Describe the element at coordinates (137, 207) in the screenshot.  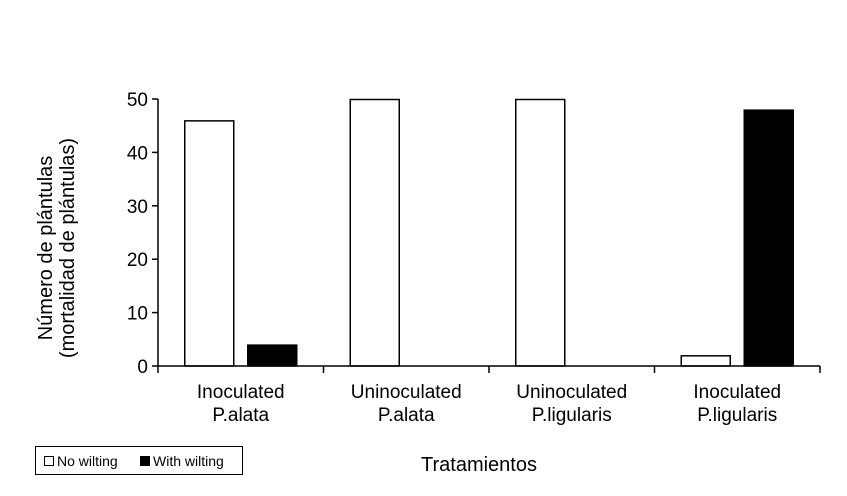
I see `y-tick-label-30: 30` at that location.